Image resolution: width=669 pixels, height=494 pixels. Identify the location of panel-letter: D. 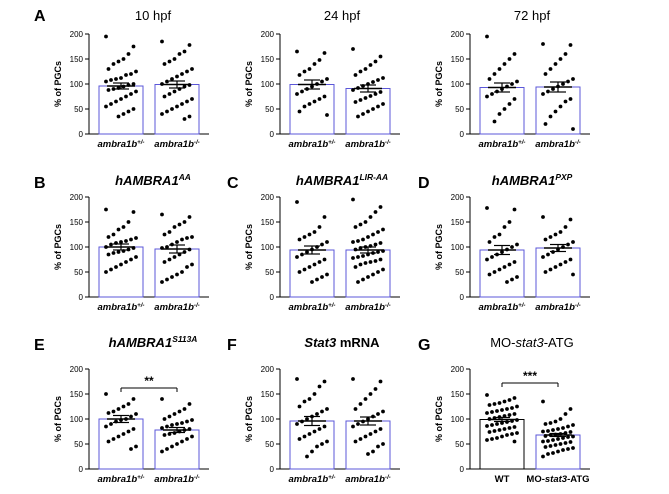
(424, 183).